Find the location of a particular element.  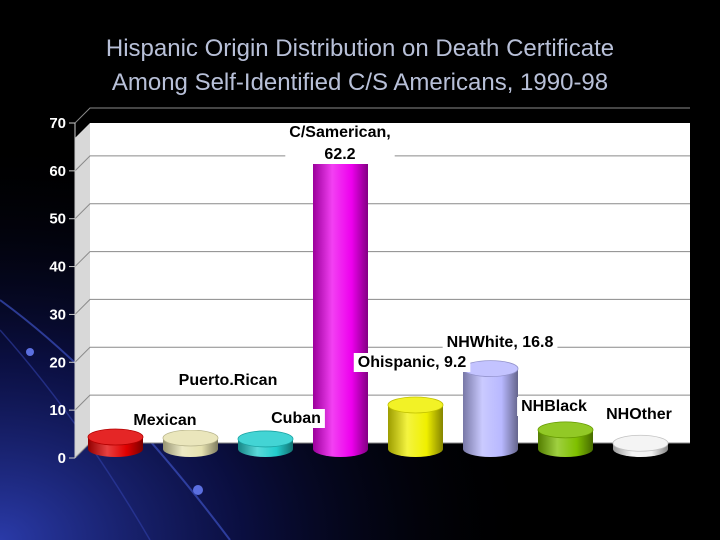

bar-nhother is located at coordinates (640, 445).